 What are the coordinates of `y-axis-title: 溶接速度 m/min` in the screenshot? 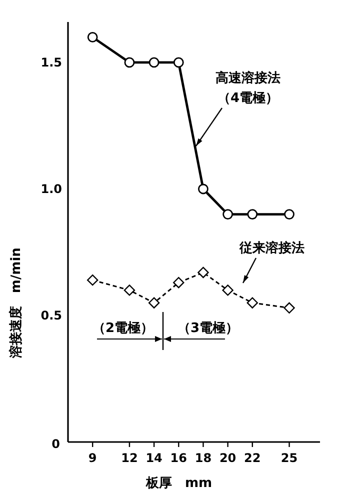 It's located at (16, 304).